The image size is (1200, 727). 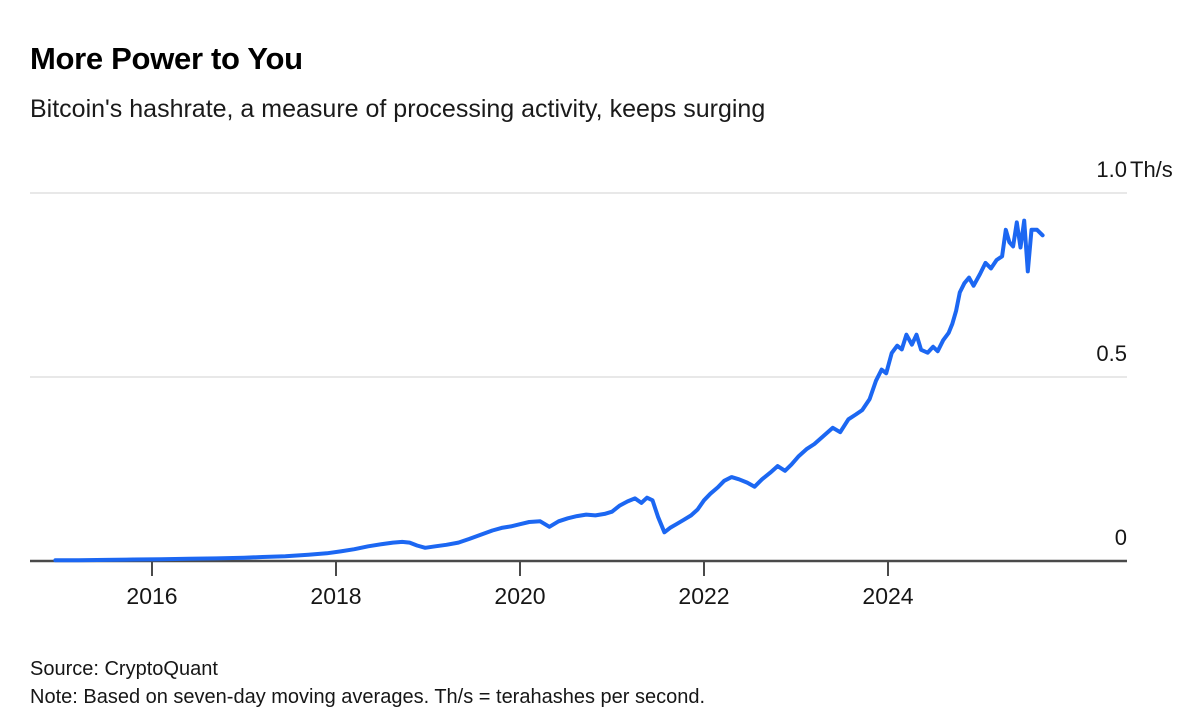 What do you see at coordinates (704, 596) in the screenshot?
I see `x-axis-label: 2022` at bounding box center [704, 596].